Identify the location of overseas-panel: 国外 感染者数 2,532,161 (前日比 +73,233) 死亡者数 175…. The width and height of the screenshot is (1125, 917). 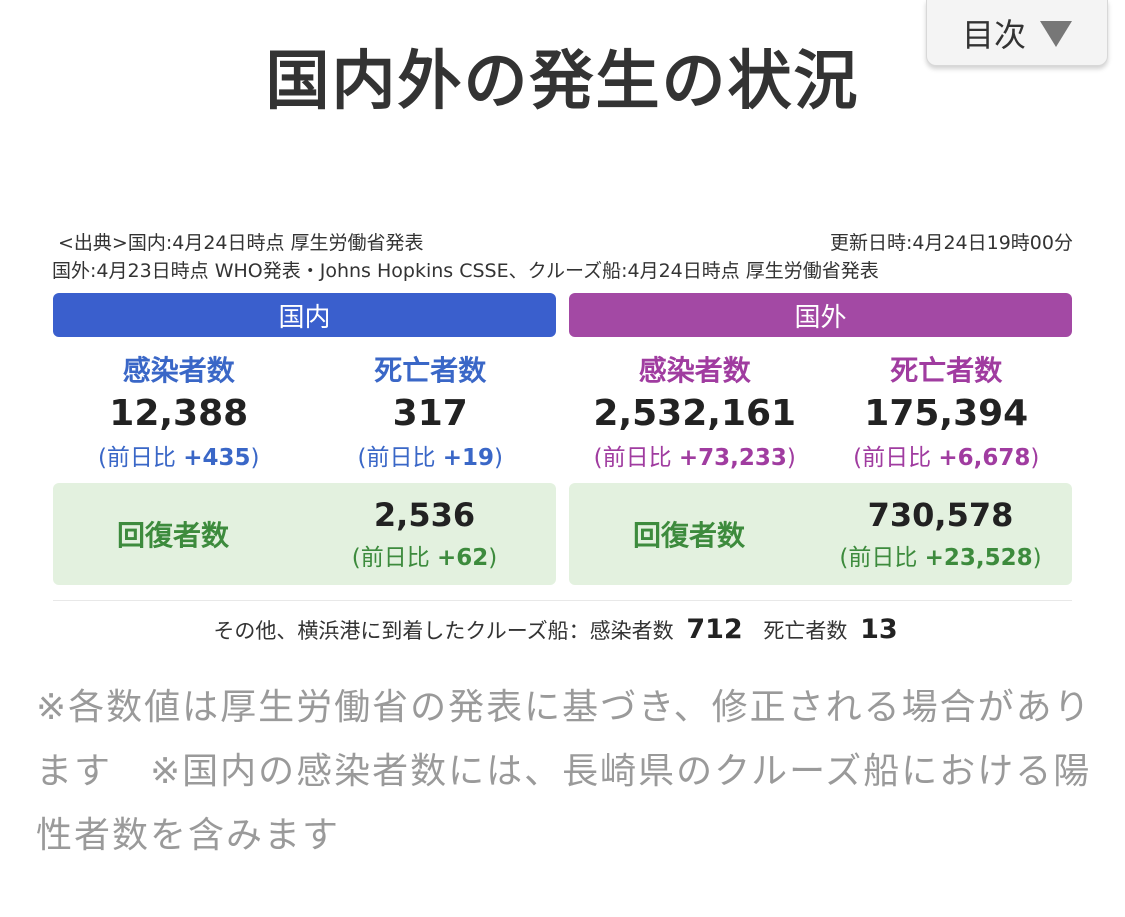
(820, 439).